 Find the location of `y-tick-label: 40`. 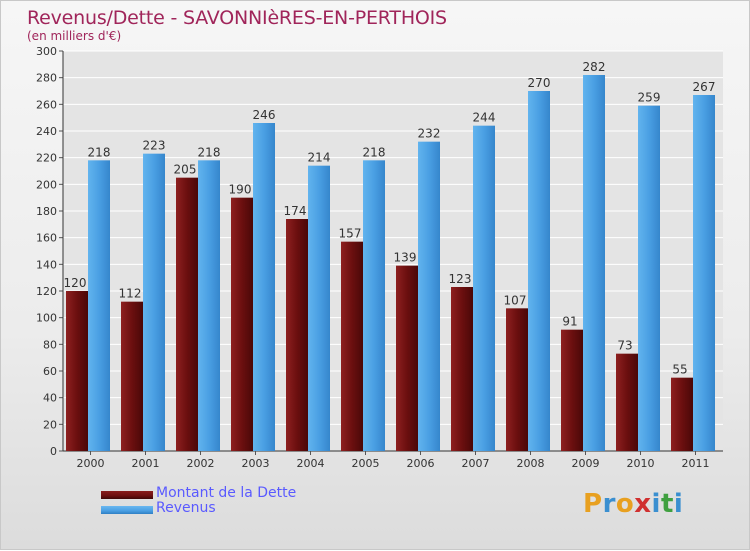

y-tick-label: 40 is located at coordinates (50, 398).